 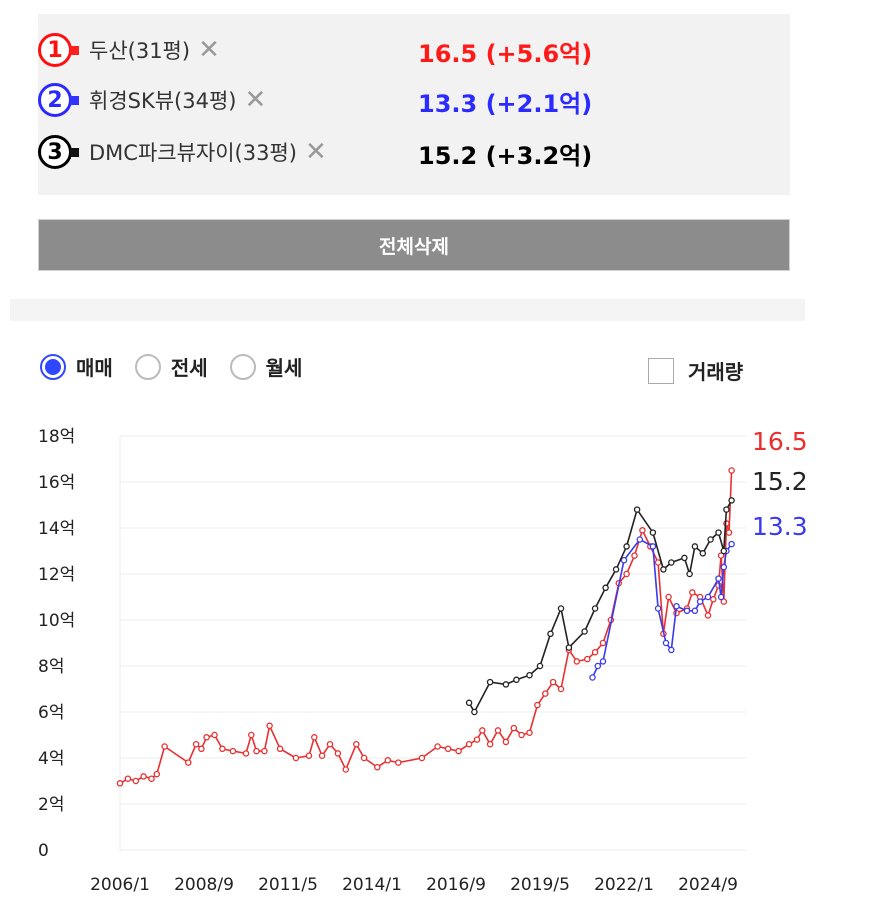 What do you see at coordinates (372, 885) in the screenshot?
I see `x-tick-label: 2014/1` at bounding box center [372, 885].